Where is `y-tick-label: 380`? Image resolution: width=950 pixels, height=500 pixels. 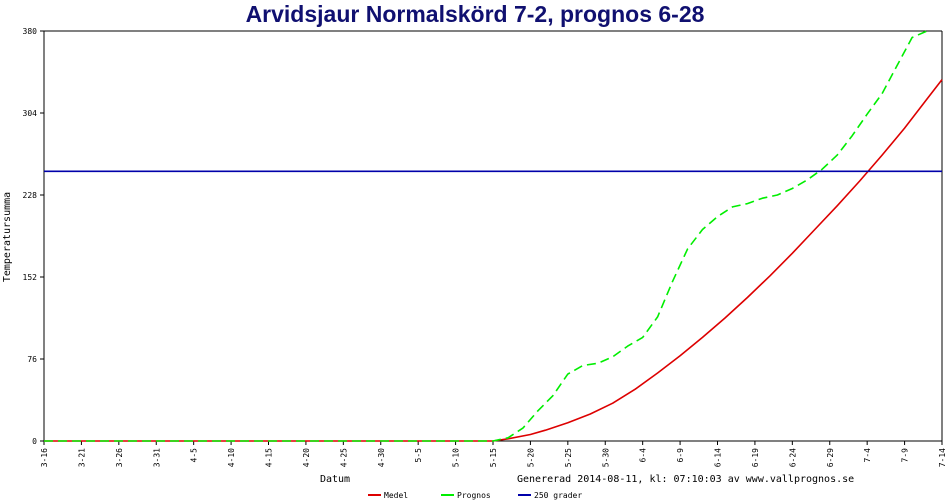
y-tick-label: 380 is located at coordinates (30, 31).